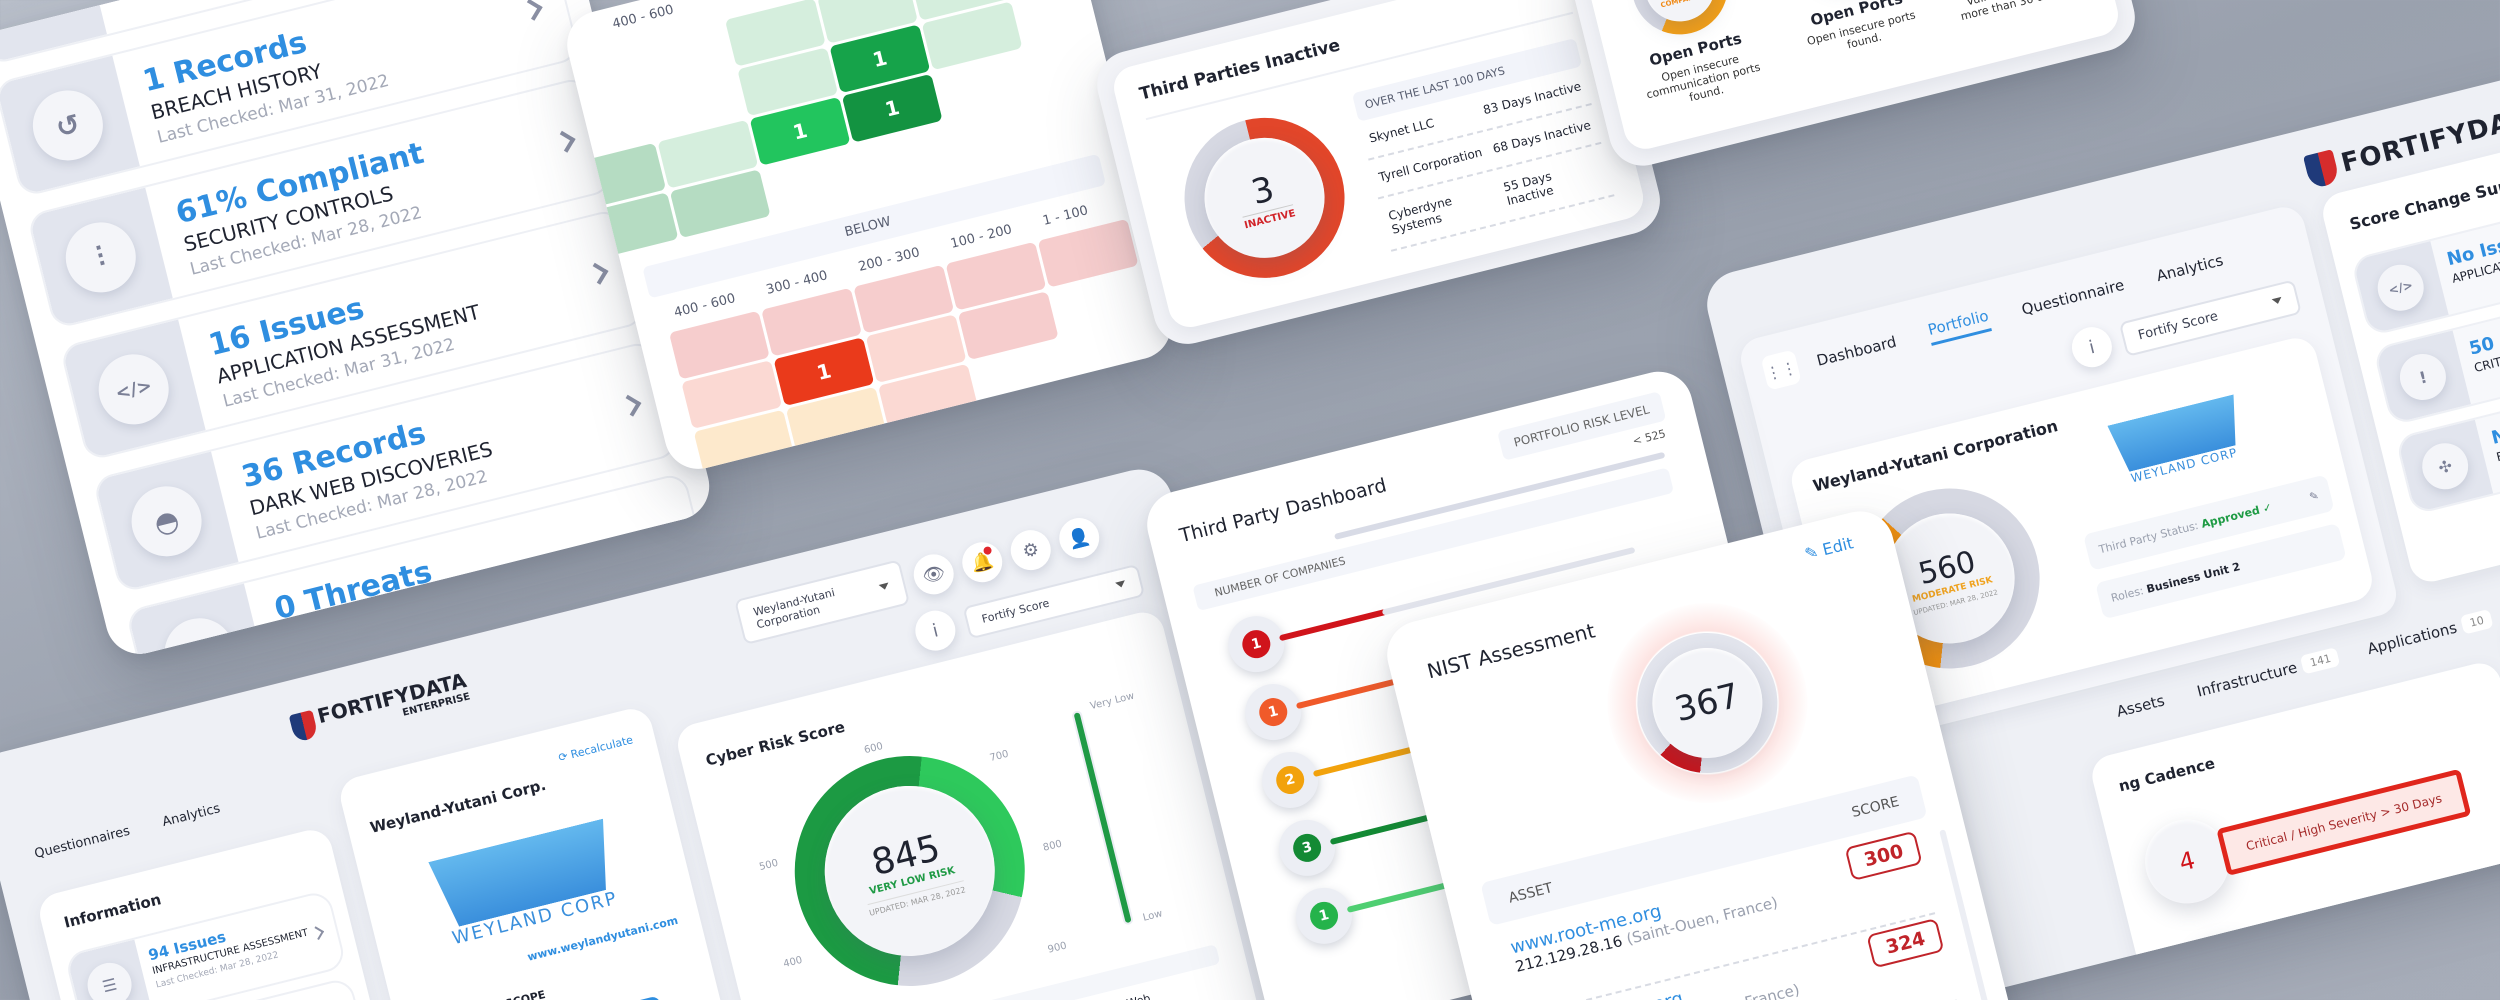  I want to click on code-laptop-icon: </>, so click(2400, 287).